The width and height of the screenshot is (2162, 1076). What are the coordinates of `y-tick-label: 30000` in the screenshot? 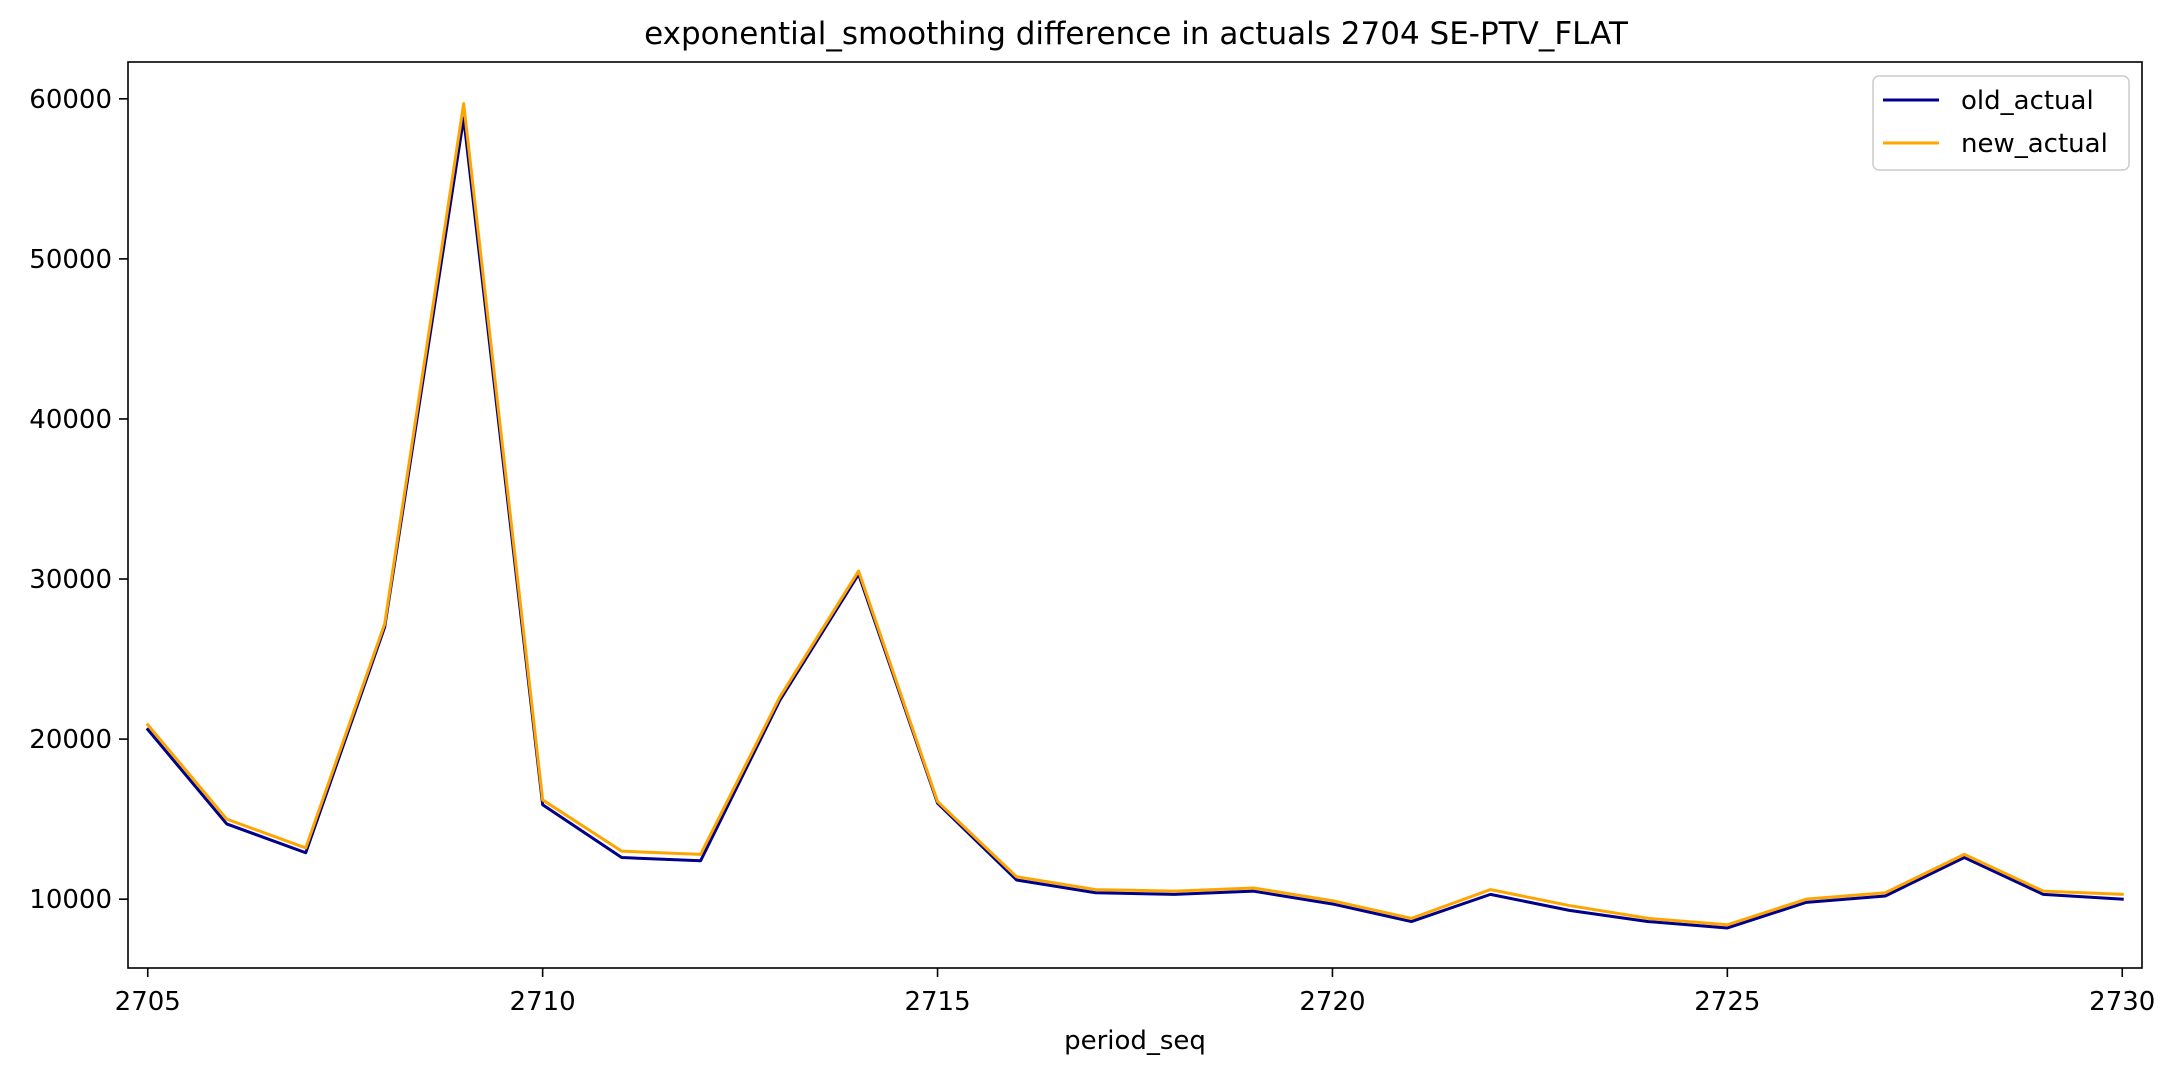 It's located at (70, 580).